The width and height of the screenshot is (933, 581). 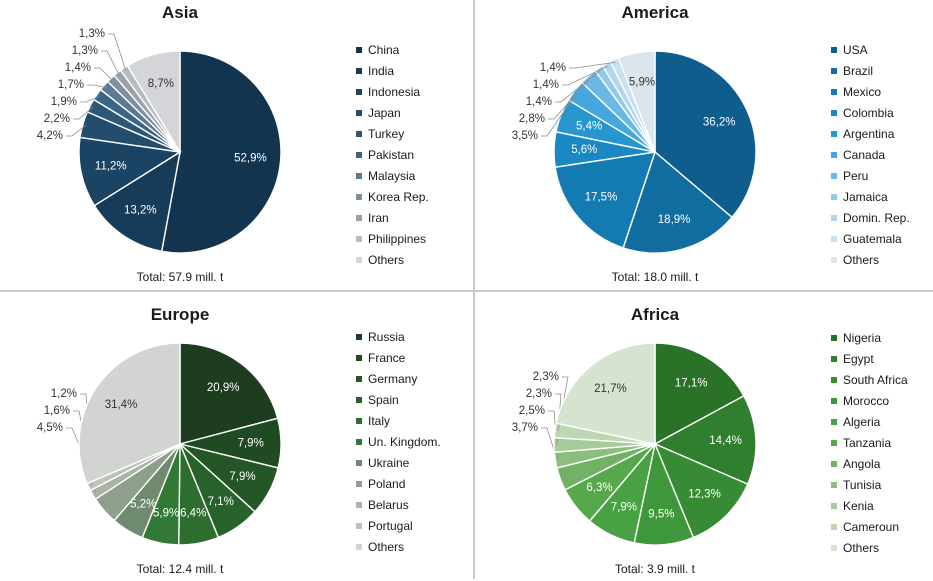 What do you see at coordinates (869, 358) in the screenshot?
I see `legend-item-egypt: Egypt` at bounding box center [869, 358].